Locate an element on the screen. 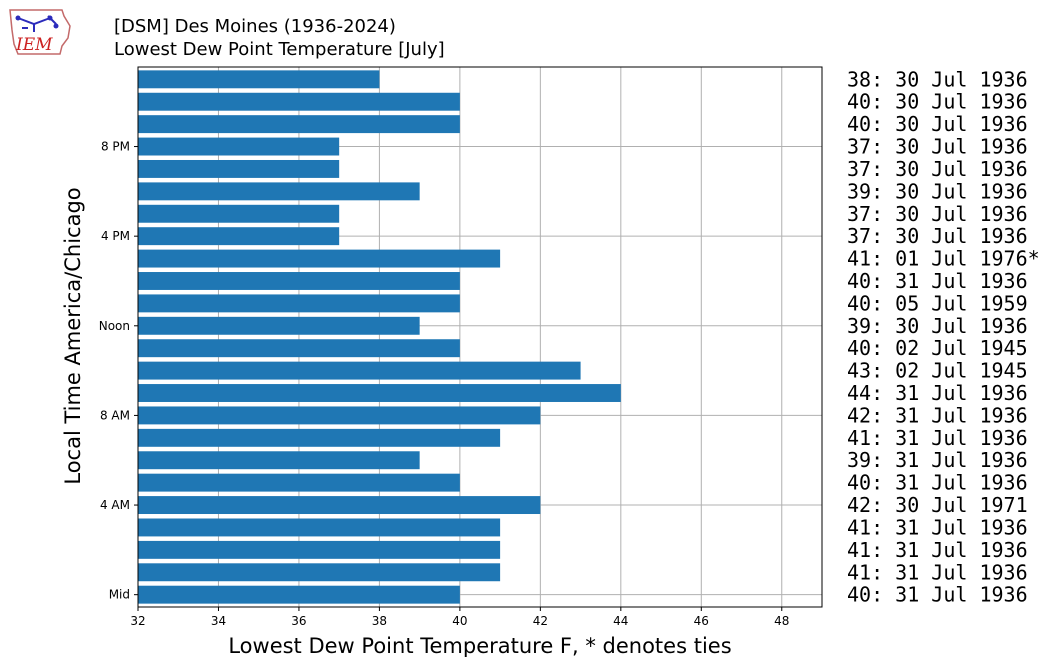 The height and width of the screenshot is (657, 1059). annotation-hour-12: 39: 30 Jul 1936 is located at coordinates (937, 326).